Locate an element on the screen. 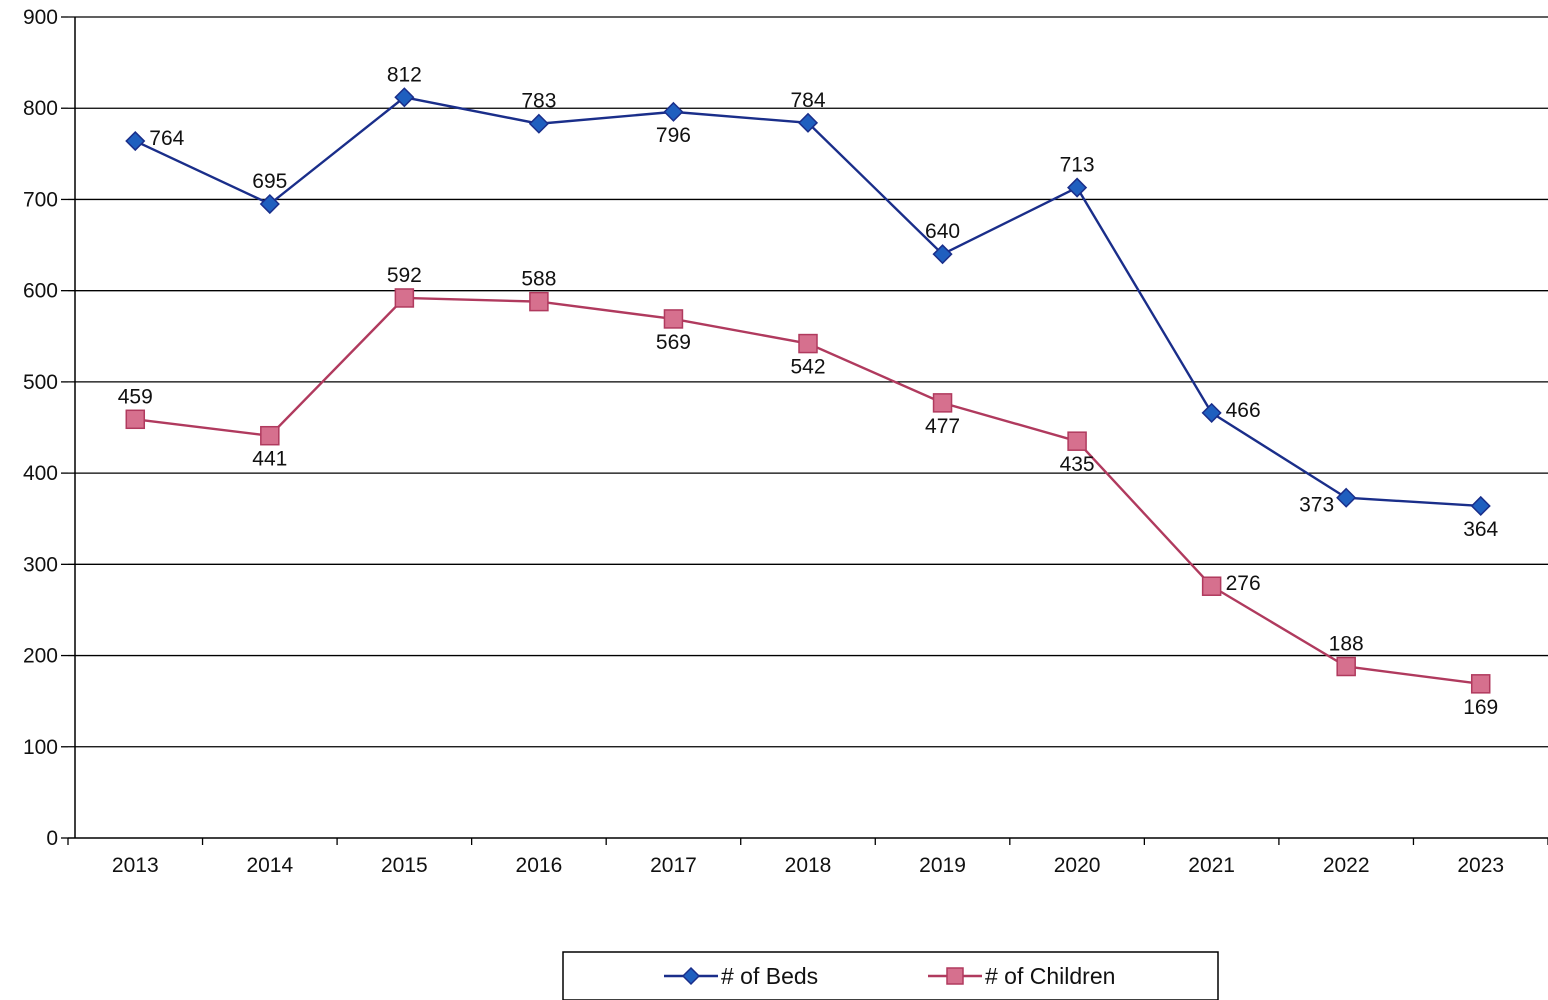 The width and height of the screenshot is (1548, 1000). children-data-label: 188 is located at coordinates (1346, 644).